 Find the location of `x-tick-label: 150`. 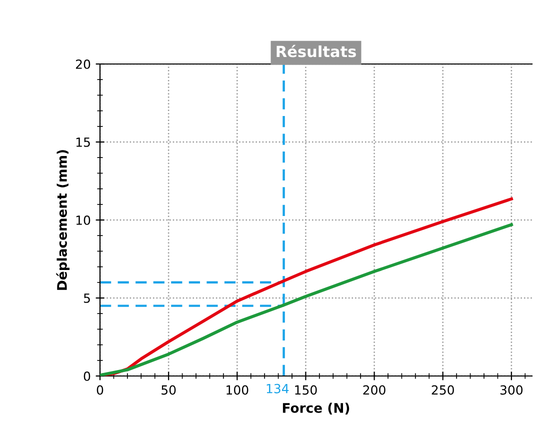

x-tick-label: 150 is located at coordinates (306, 390).